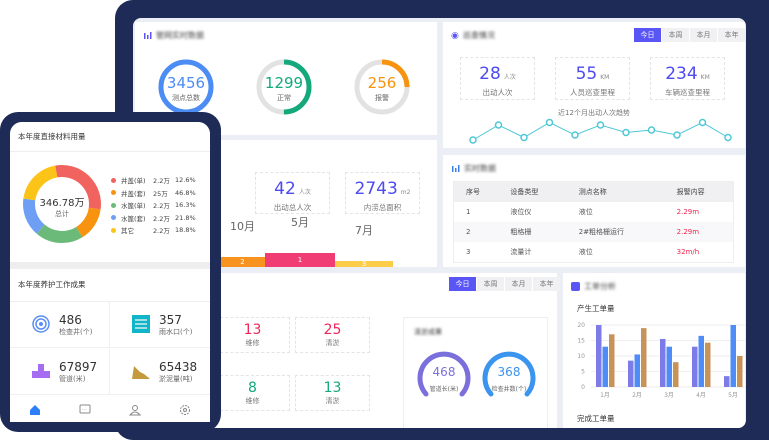 The height and width of the screenshot is (440, 769). Describe the element at coordinates (600, 131) in the screenshot. I see `trend-line-chart` at that location.